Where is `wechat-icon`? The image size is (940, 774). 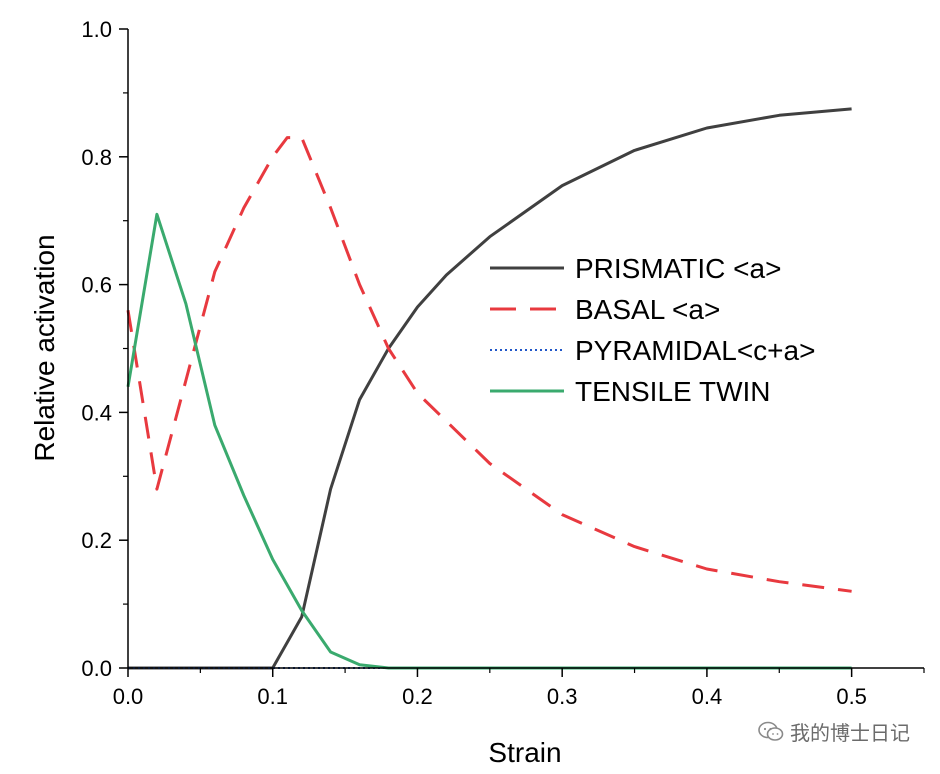 wechat-icon is located at coordinates (771, 732).